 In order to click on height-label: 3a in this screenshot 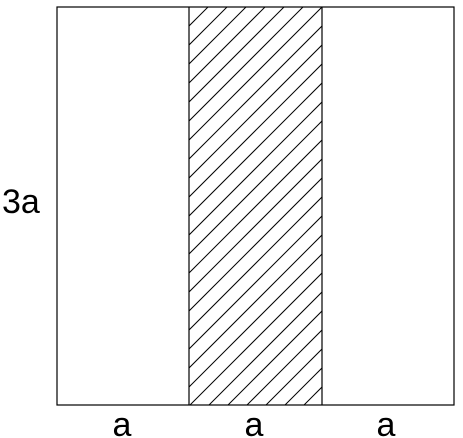, I will do `click(21, 202)`.